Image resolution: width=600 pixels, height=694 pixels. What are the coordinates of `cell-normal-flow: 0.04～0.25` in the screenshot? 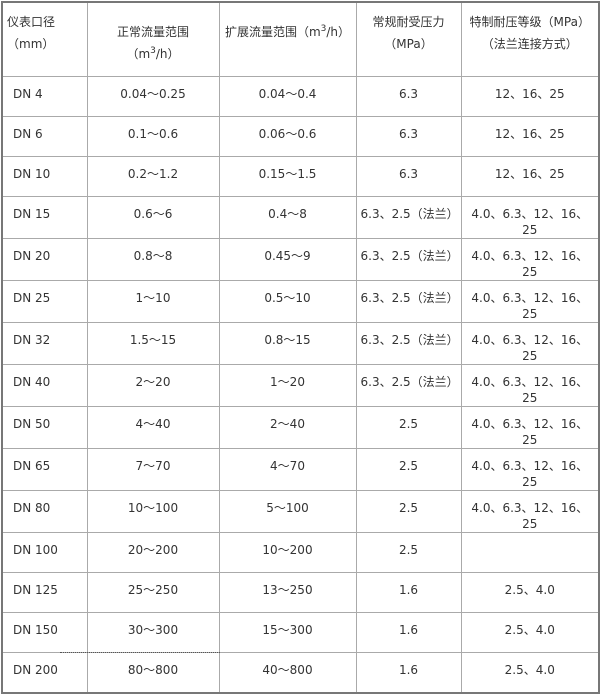 It's located at (153, 96).